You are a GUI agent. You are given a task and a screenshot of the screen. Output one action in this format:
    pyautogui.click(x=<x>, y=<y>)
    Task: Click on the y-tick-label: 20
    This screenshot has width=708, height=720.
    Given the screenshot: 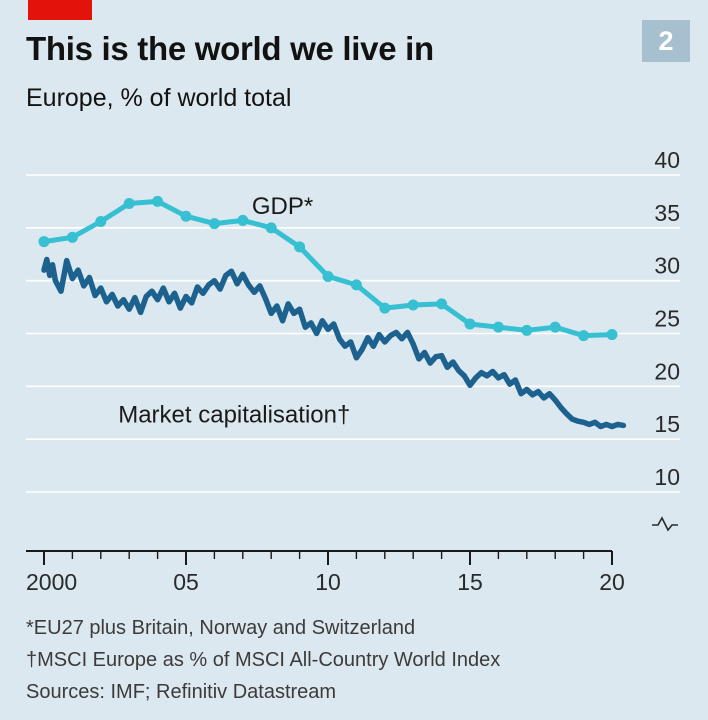 What is the action you would take?
    pyautogui.click(x=667, y=371)
    